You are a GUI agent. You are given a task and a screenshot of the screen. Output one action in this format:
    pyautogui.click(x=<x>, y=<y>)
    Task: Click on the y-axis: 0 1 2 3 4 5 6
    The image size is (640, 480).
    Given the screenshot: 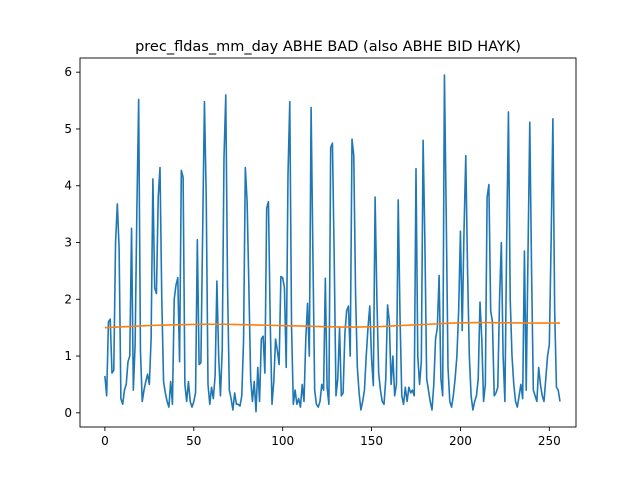 What is the action you would take?
    pyautogui.click(x=72, y=242)
    